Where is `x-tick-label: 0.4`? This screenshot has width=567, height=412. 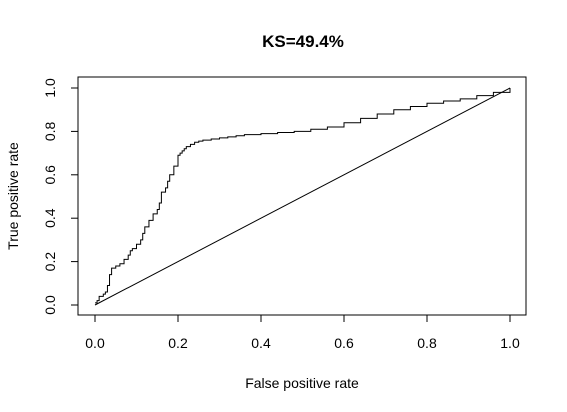 x-tick-label: 0.4 is located at coordinates (261, 343).